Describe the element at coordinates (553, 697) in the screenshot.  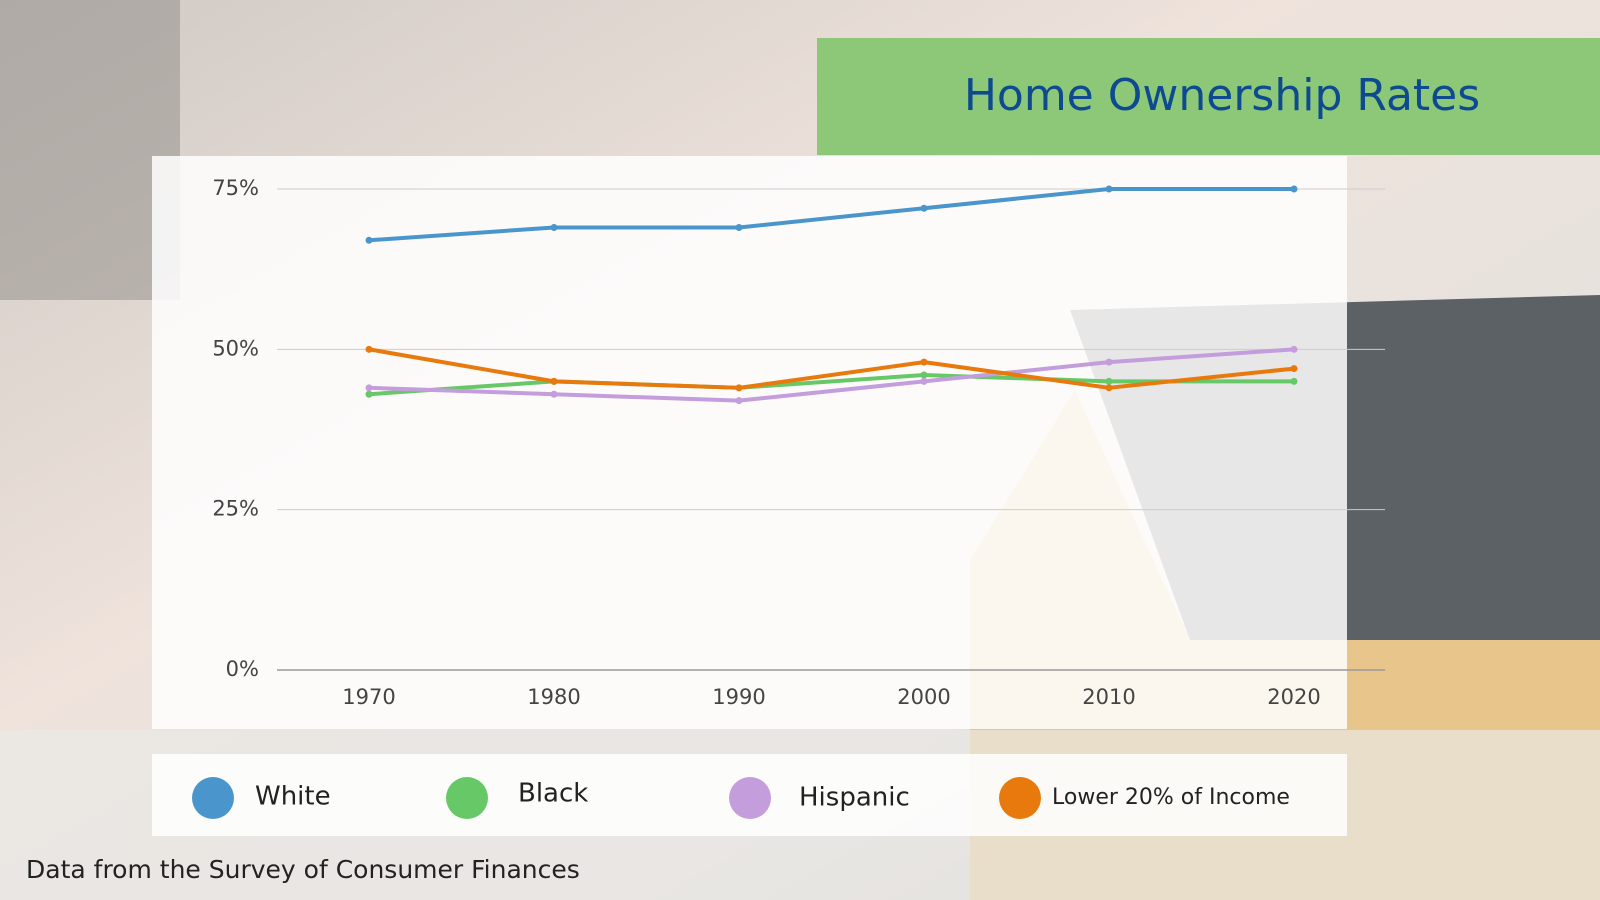
I see `x-tick-label: 1980` at that location.